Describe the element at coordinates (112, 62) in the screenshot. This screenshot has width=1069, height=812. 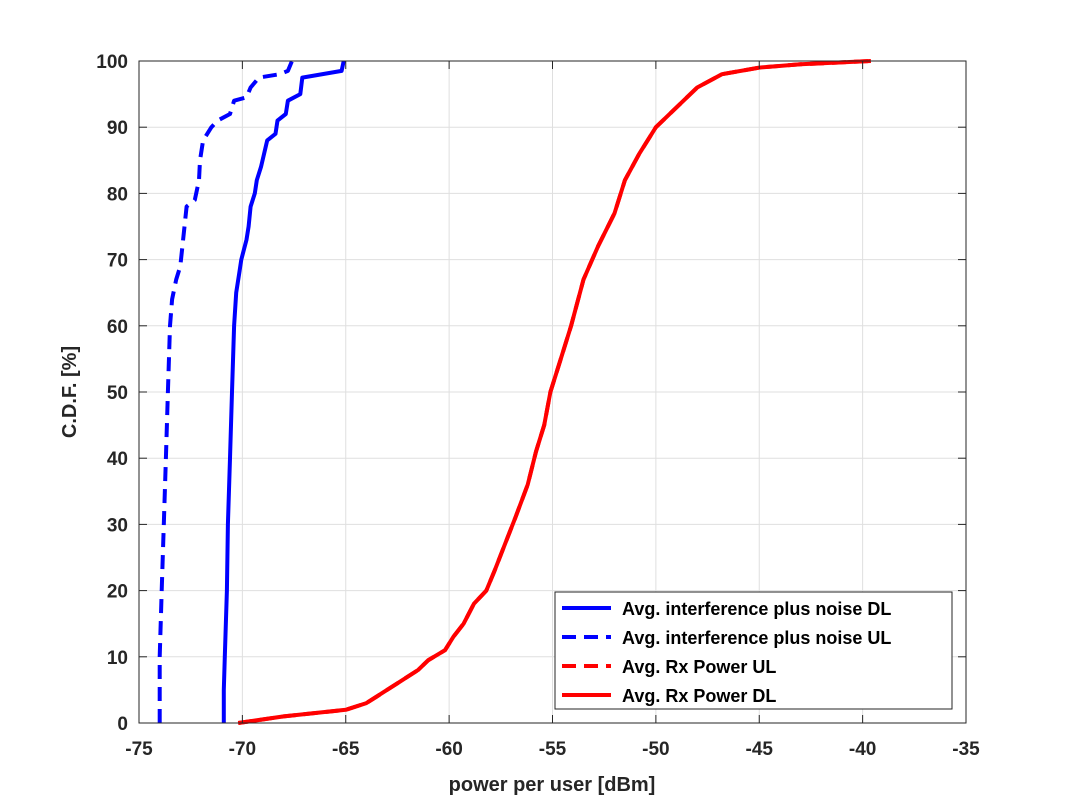
I see `y-tick-label: 100` at that location.